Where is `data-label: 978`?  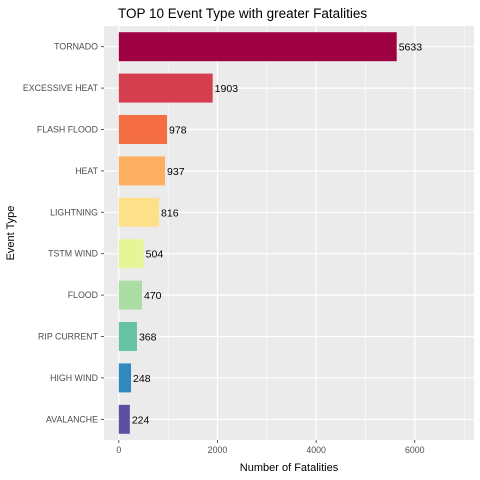
data-label: 978 is located at coordinates (178, 131).